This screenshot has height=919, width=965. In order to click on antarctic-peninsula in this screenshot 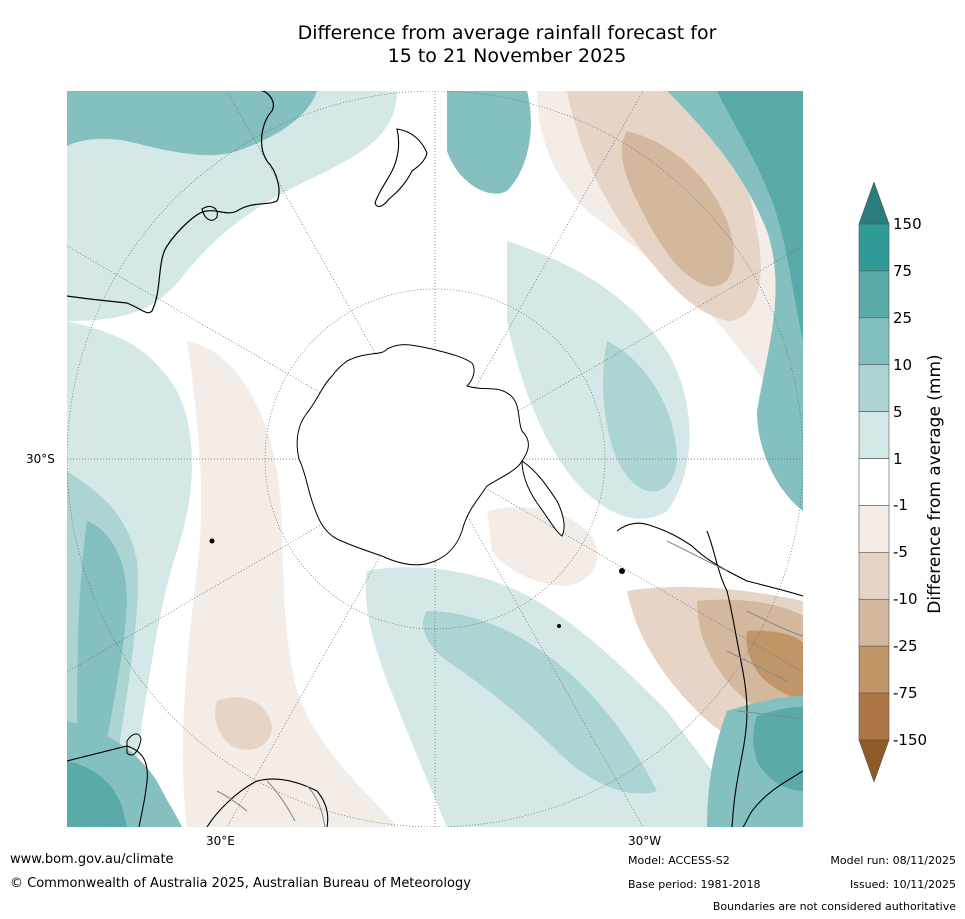, I will do `click(543, 498)`.